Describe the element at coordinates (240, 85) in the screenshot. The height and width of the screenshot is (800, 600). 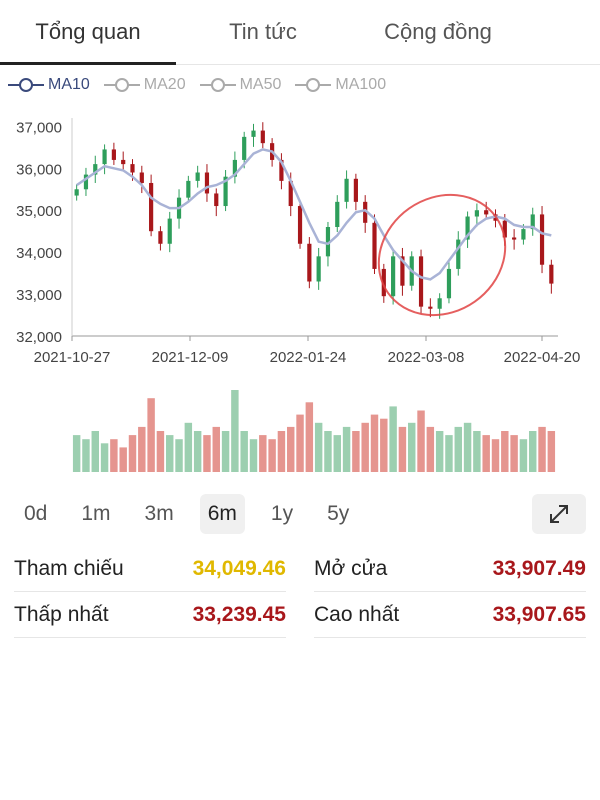
I see `legend-ma50: MA50` at that location.